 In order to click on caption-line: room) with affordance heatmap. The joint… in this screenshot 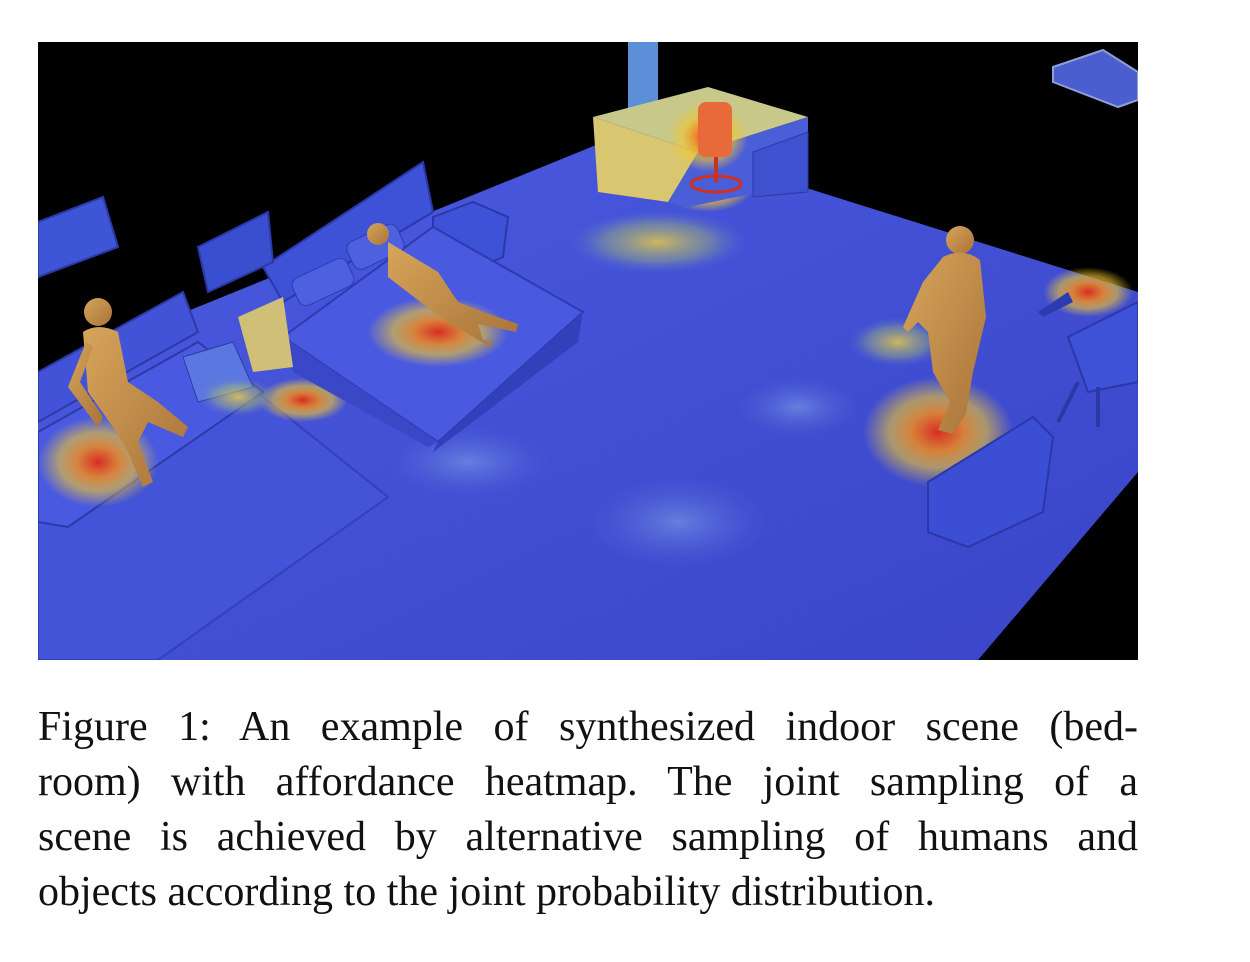, I will do `click(588, 782)`.